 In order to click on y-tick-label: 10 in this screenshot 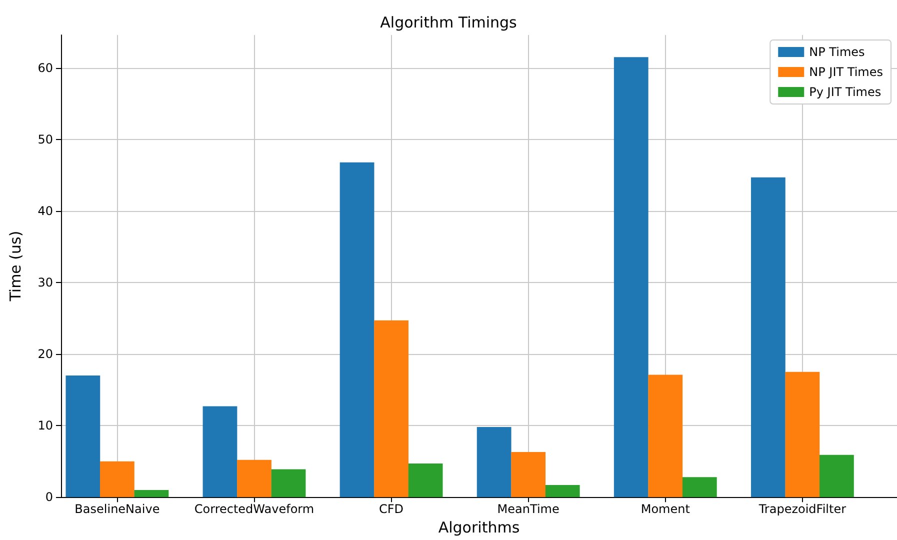, I will do `click(45, 425)`.